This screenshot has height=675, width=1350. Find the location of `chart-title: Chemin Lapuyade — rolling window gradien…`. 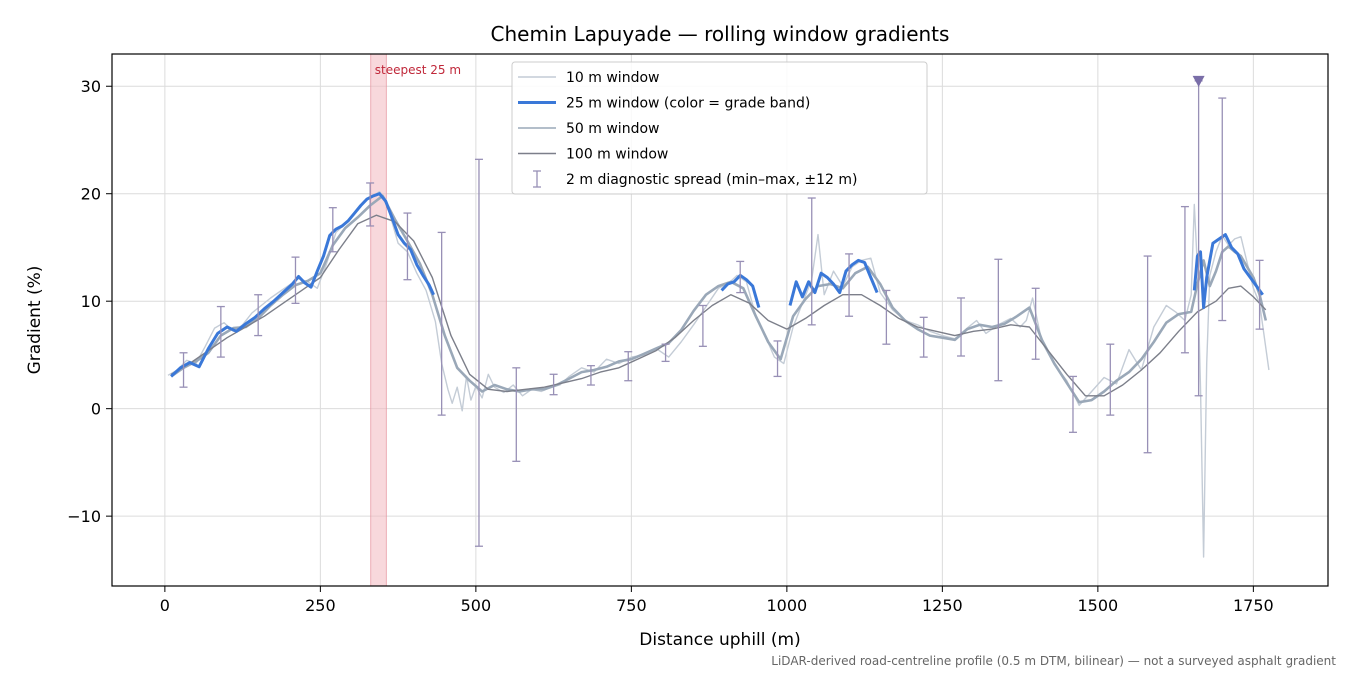

chart-title: Chemin Lapuyade — rolling window gradien… is located at coordinates (720, 34).